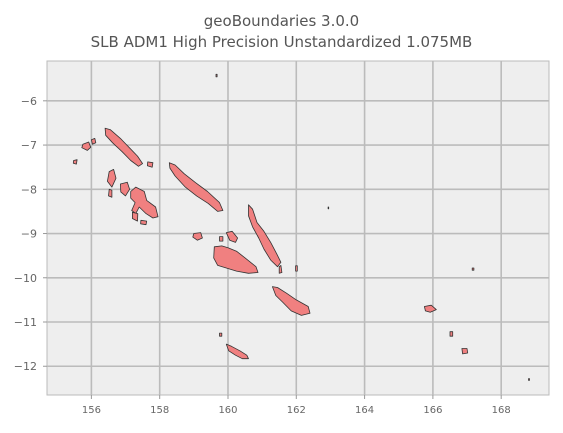  I want to click on region-russell, so click(197, 236).